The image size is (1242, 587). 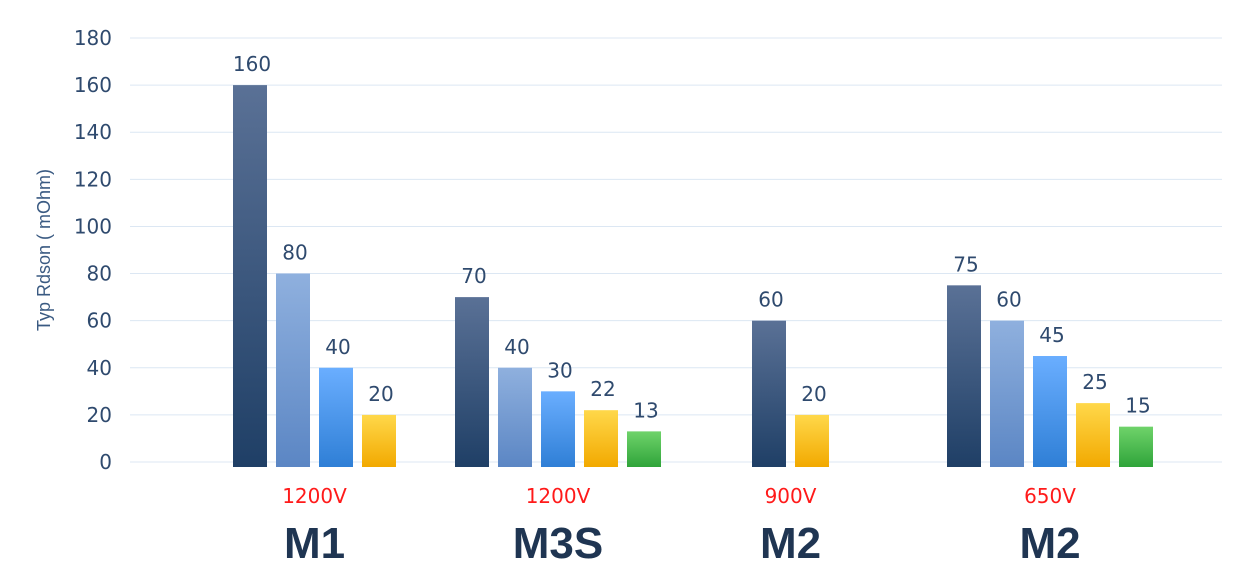 What do you see at coordinates (314, 310) in the screenshot?
I see `bar-group: 160 80 40 20 1200V M1` at bounding box center [314, 310].